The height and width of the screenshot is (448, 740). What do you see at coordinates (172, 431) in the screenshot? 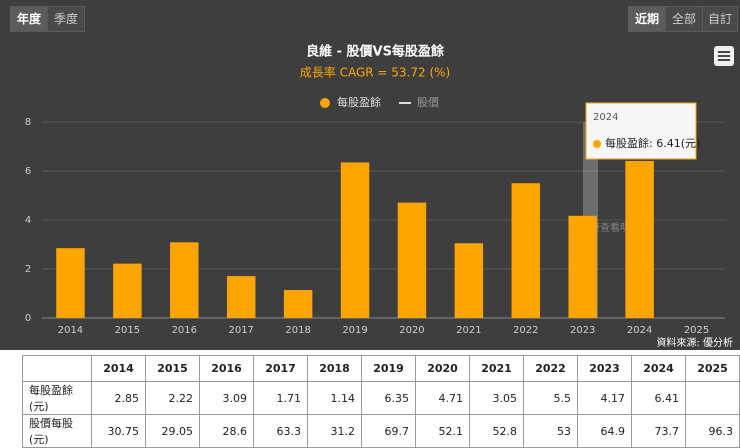
I see `table-cell: 29.05` at bounding box center [172, 431].